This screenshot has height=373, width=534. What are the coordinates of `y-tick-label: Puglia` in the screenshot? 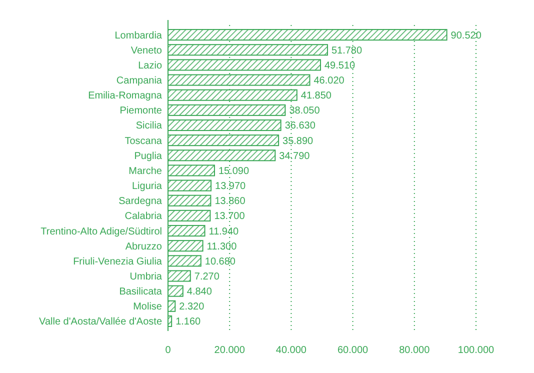 It's located at (148, 156).